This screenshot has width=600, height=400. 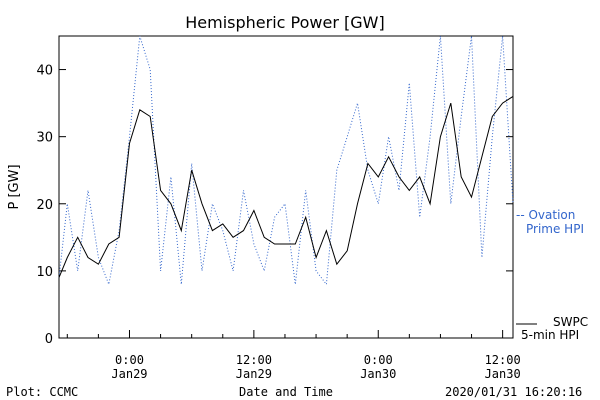 I want to click on legend-swpc-line1: SWPC, so click(x=570, y=322).